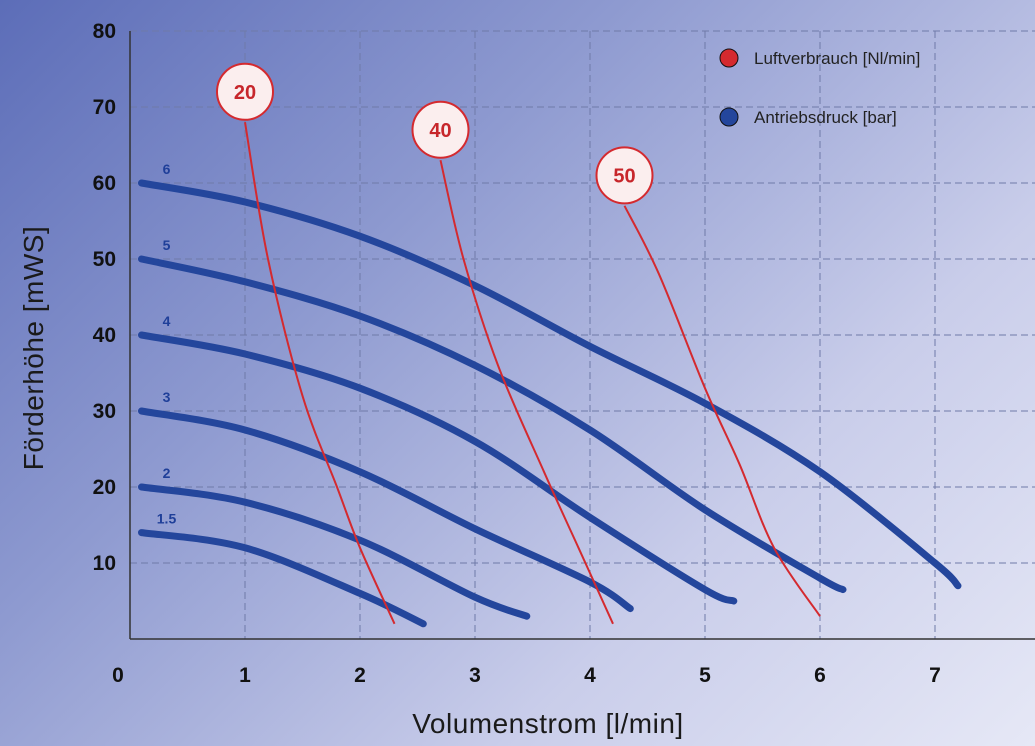 The image size is (1035, 746). What do you see at coordinates (935, 675) in the screenshot?
I see `x-tick-label: 7` at bounding box center [935, 675].